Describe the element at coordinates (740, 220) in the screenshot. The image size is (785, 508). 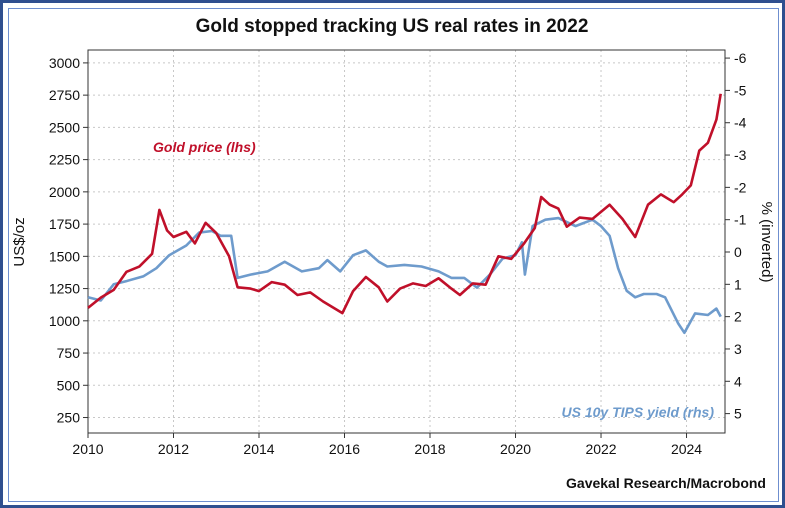
I see `y-right-tick-label: -1` at that location.